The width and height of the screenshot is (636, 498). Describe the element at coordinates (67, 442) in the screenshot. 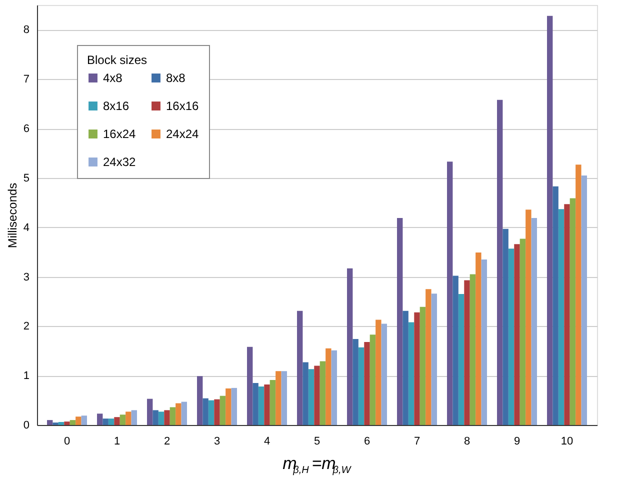

I see `x-tick-label: 0` at that location.